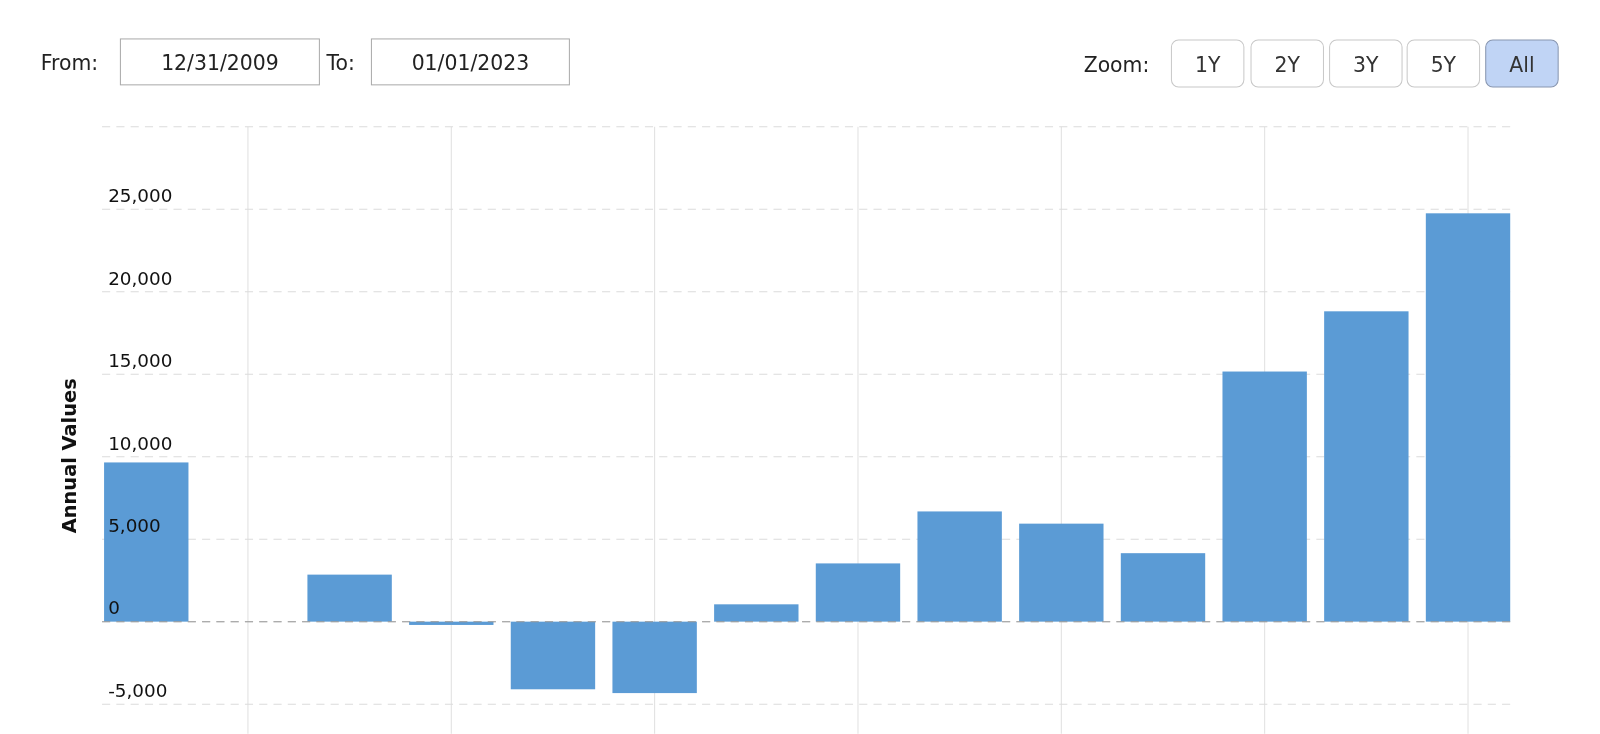 The height and width of the screenshot is (734, 1600). I want to click on zoom-button: 5Y, so click(1443, 63).